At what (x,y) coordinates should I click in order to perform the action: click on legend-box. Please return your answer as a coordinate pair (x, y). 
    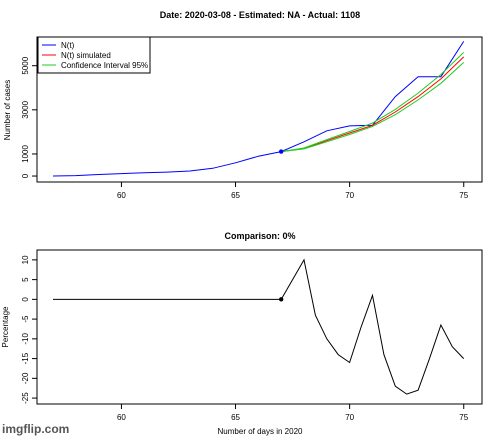
    Looking at the image, I should click on (94, 55).